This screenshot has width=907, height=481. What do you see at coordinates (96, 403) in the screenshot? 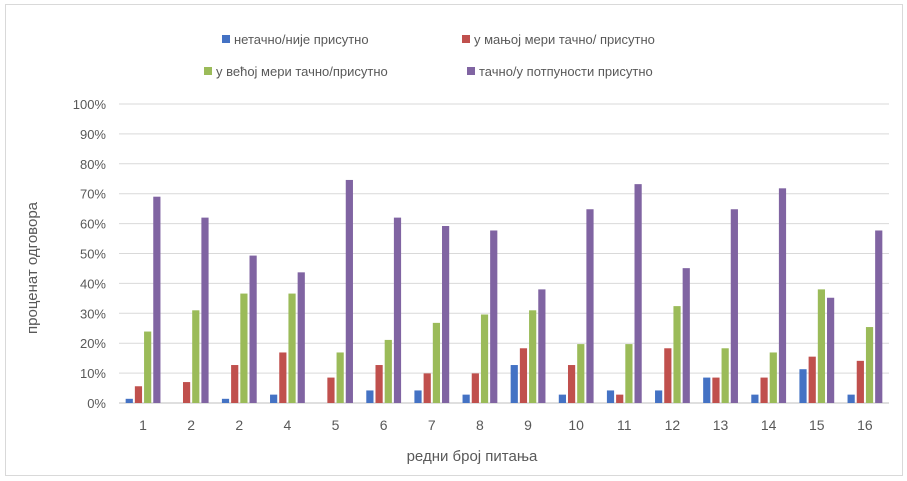
I see `y-tick-label: 0%` at bounding box center [96, 403].